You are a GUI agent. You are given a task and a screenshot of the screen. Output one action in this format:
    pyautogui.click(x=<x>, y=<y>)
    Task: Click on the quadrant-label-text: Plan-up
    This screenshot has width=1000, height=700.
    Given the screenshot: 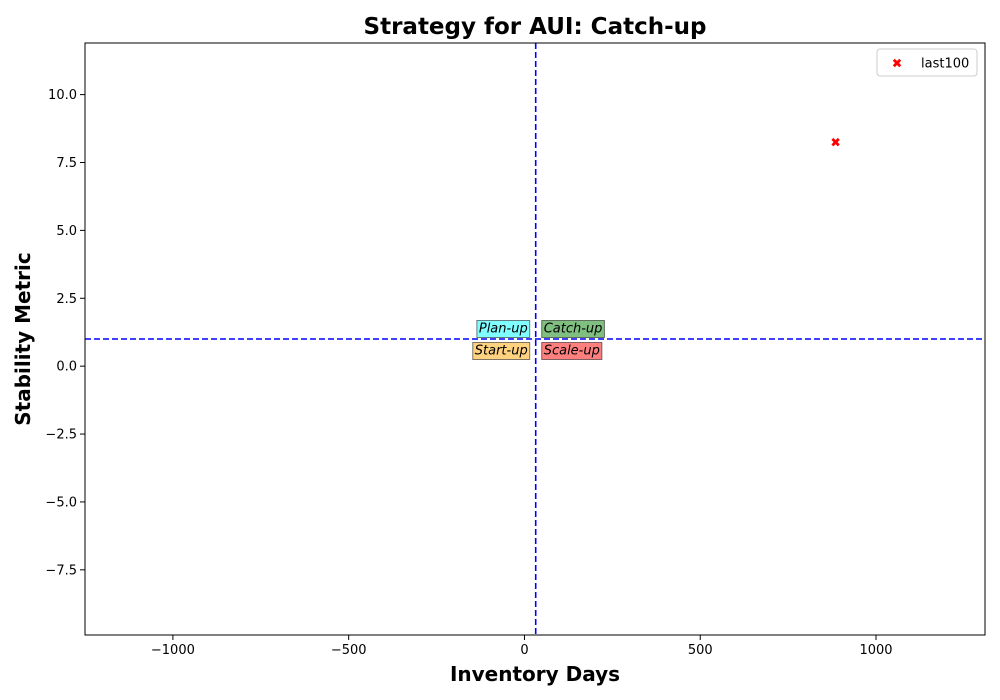 What is the action you would take?
    pyautogui.click(x=503, y=329)
    